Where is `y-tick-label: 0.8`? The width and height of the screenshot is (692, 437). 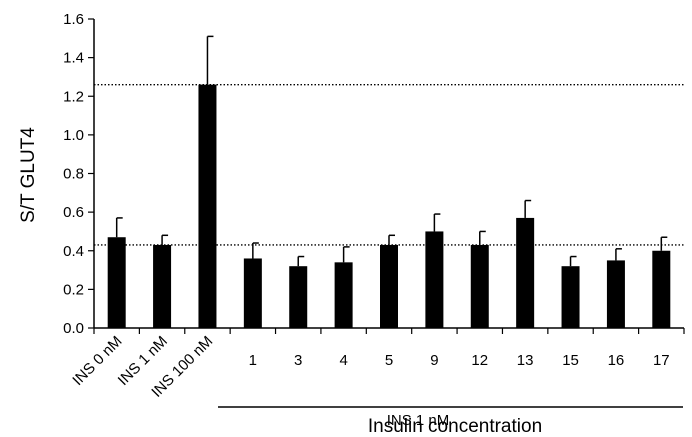
y-tick-label: 0.8 is located at coordinates (73, 174).